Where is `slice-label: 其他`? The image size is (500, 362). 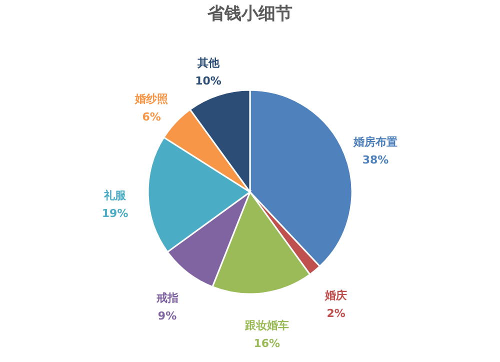
slice-label: 其他 is located at coordinates (208, 63).